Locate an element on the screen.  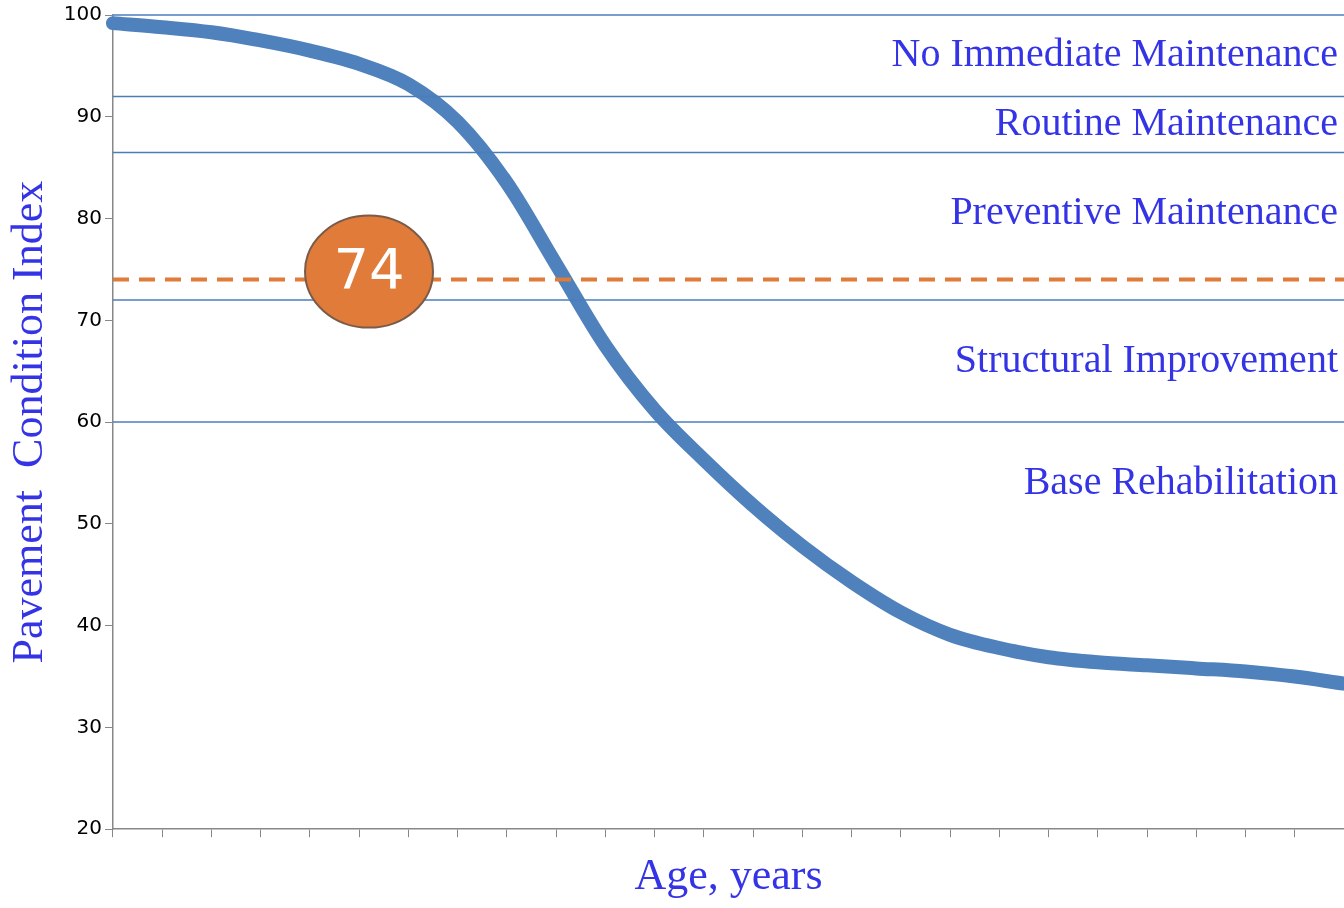
y-axis-title: Pavement Condition Index is located at coordinates (27, 422).